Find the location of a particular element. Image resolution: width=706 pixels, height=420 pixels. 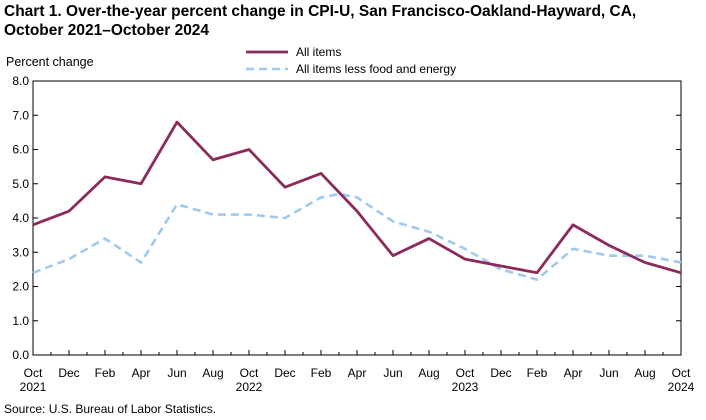

y-tick-label: 0.0 is located at coordinates (20, 355).